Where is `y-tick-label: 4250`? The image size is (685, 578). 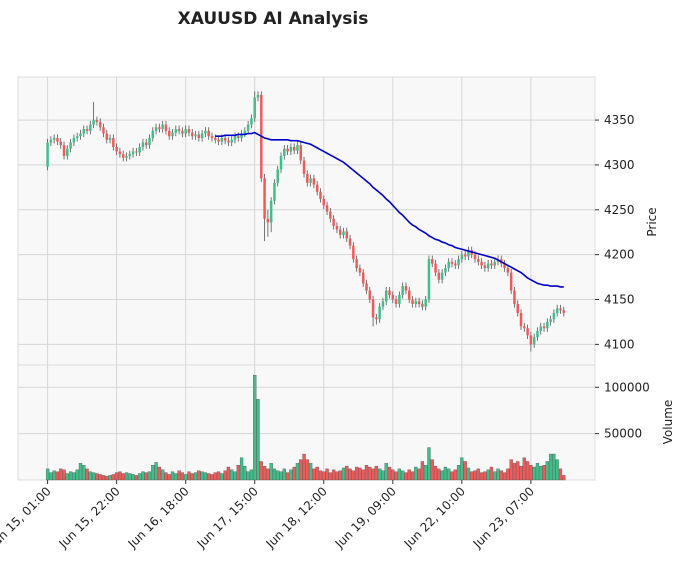 y-tick-label: 4250 is located at coordinates (619, 210).